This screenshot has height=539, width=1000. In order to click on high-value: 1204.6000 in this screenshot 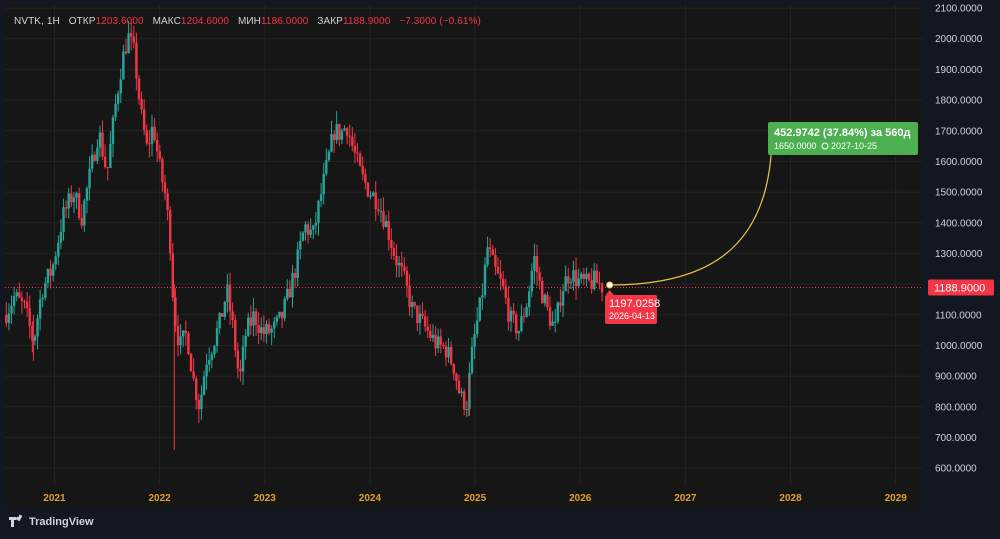, I will do `click(205, 21)`.